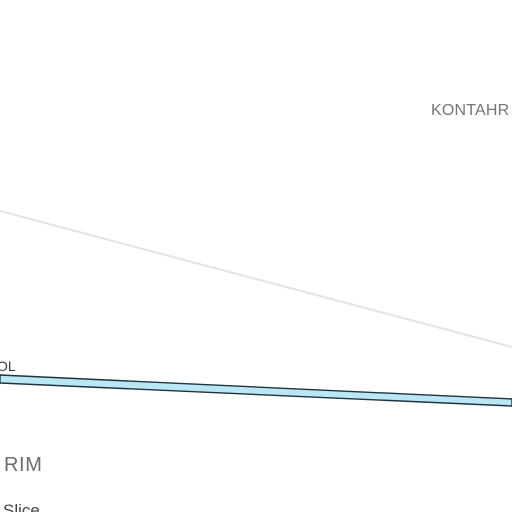 This screenshot has width=512, height=512. Describe the element at coordinates (8, 366) in the screenshot. I see `road-label-ol: OL` at that location.